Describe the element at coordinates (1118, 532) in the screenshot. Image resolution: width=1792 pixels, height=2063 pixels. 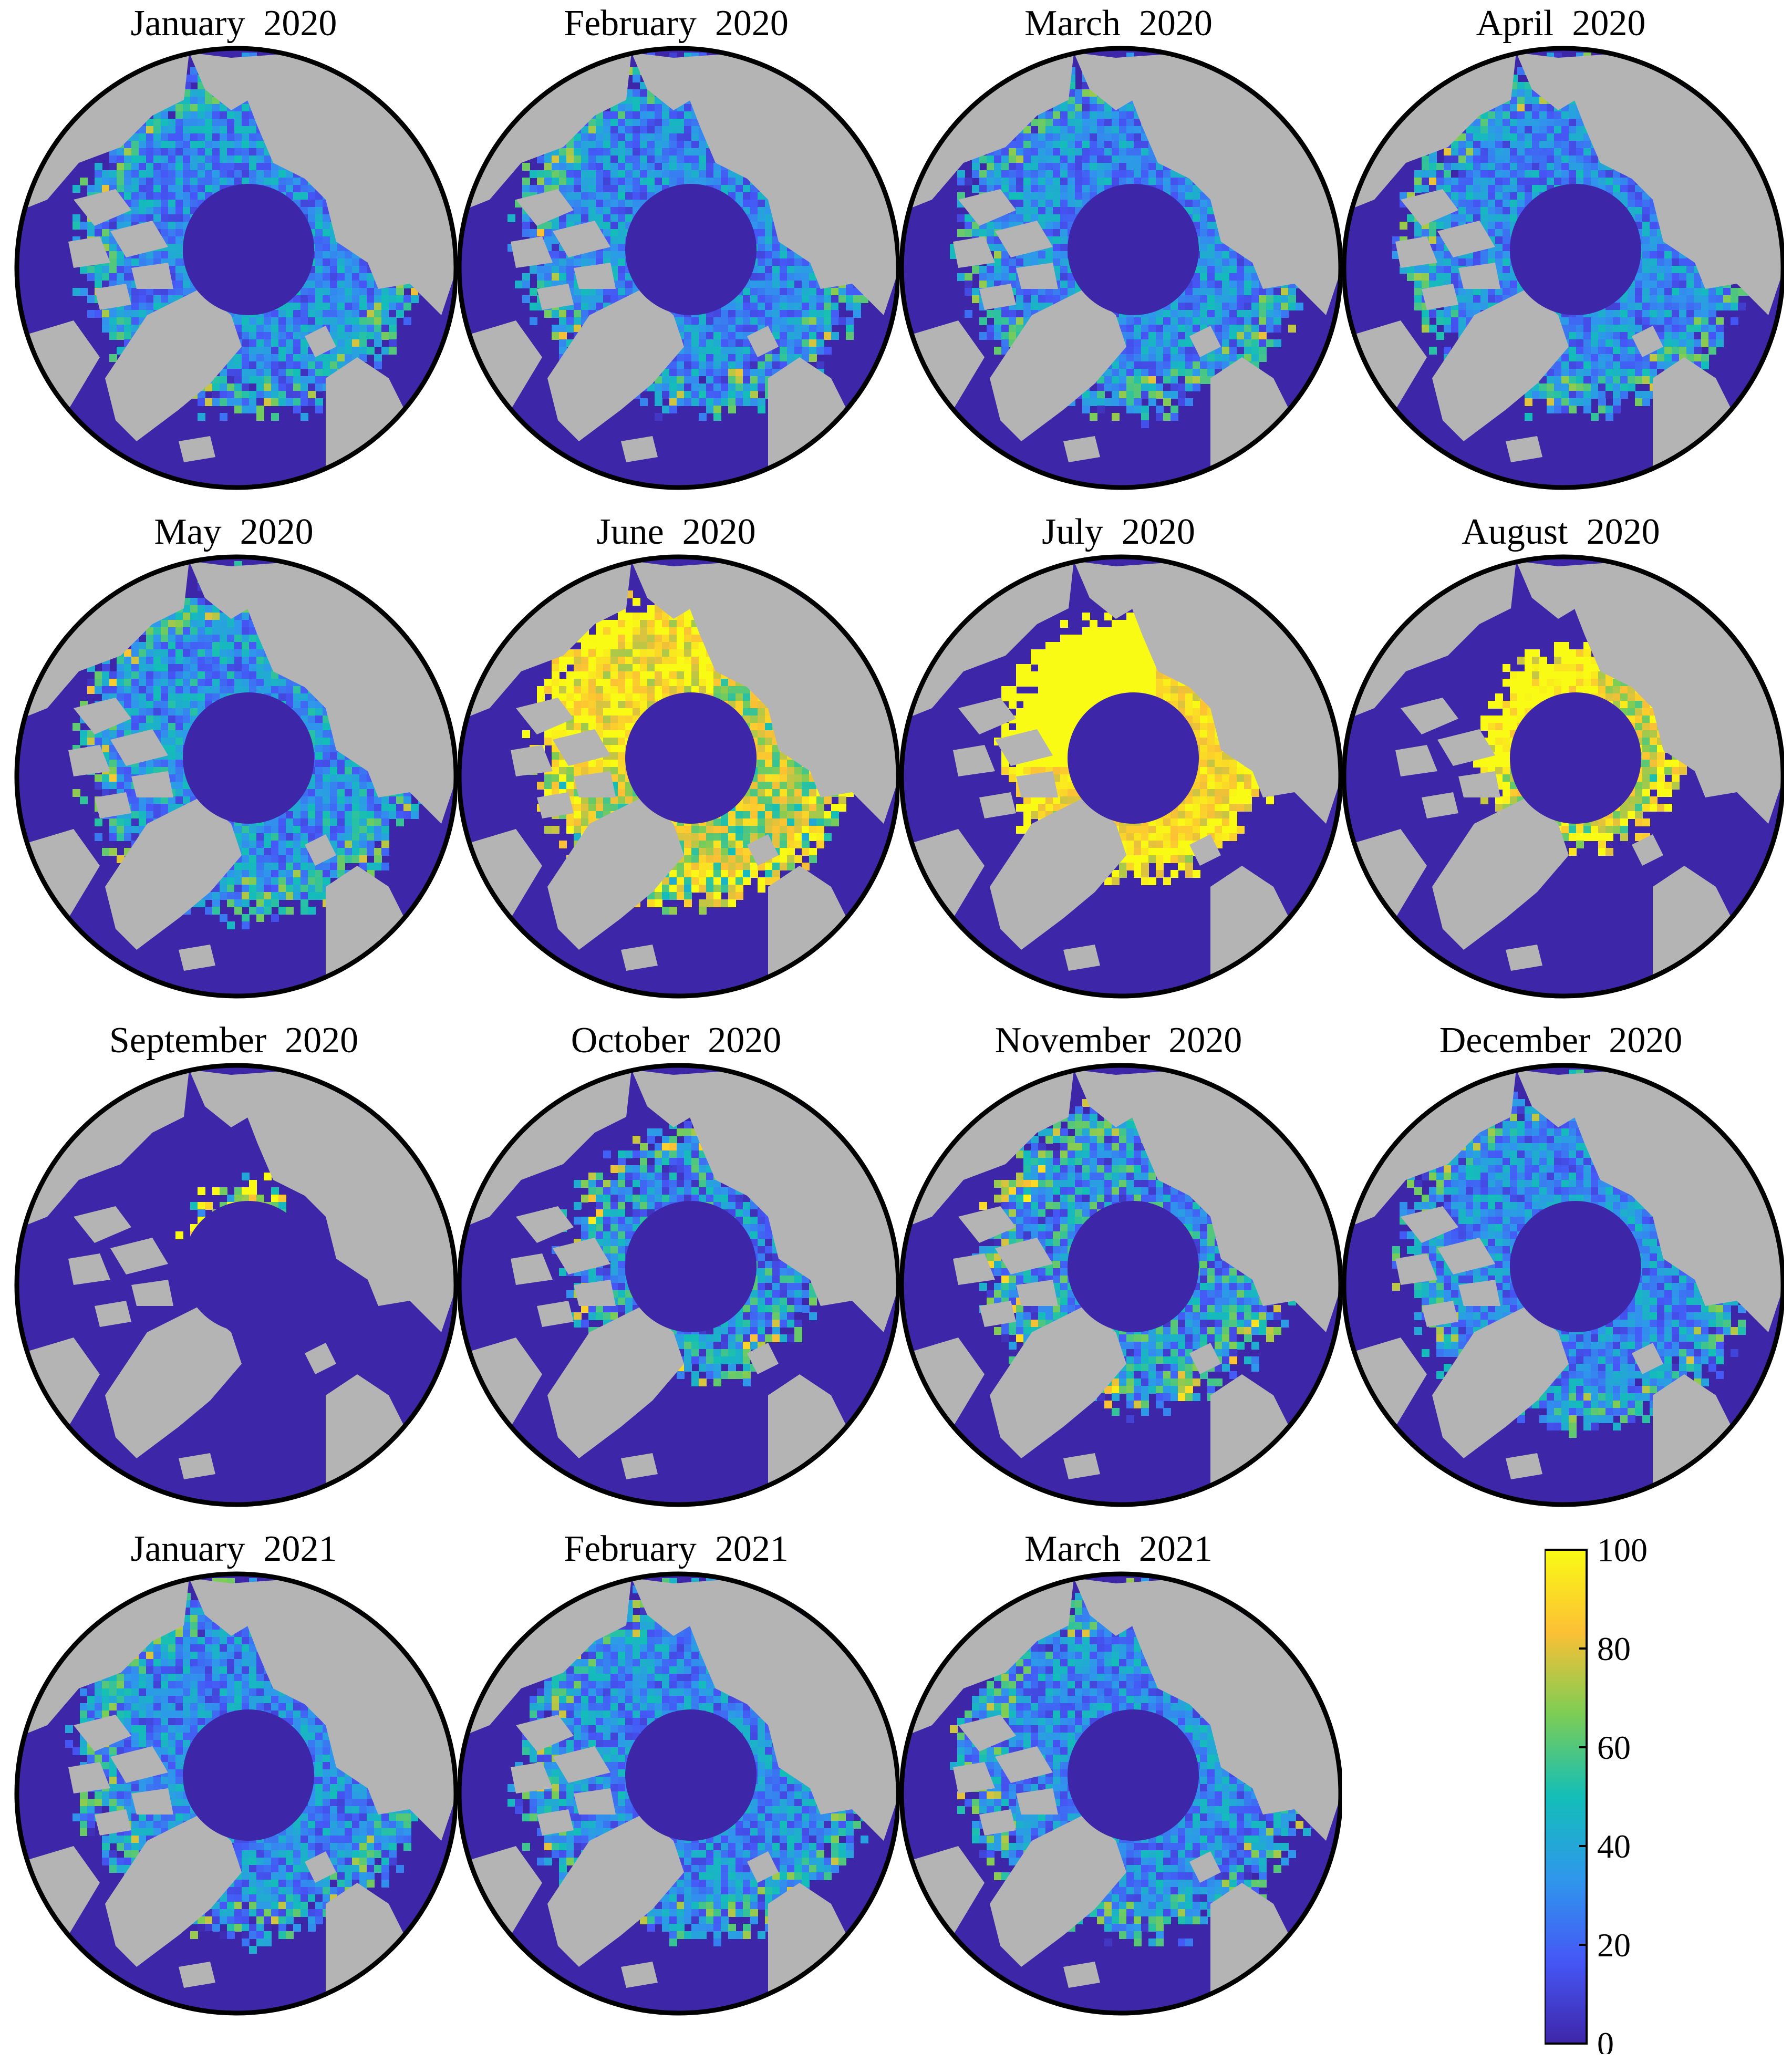
I see `panel-title: July 2020` at that location.